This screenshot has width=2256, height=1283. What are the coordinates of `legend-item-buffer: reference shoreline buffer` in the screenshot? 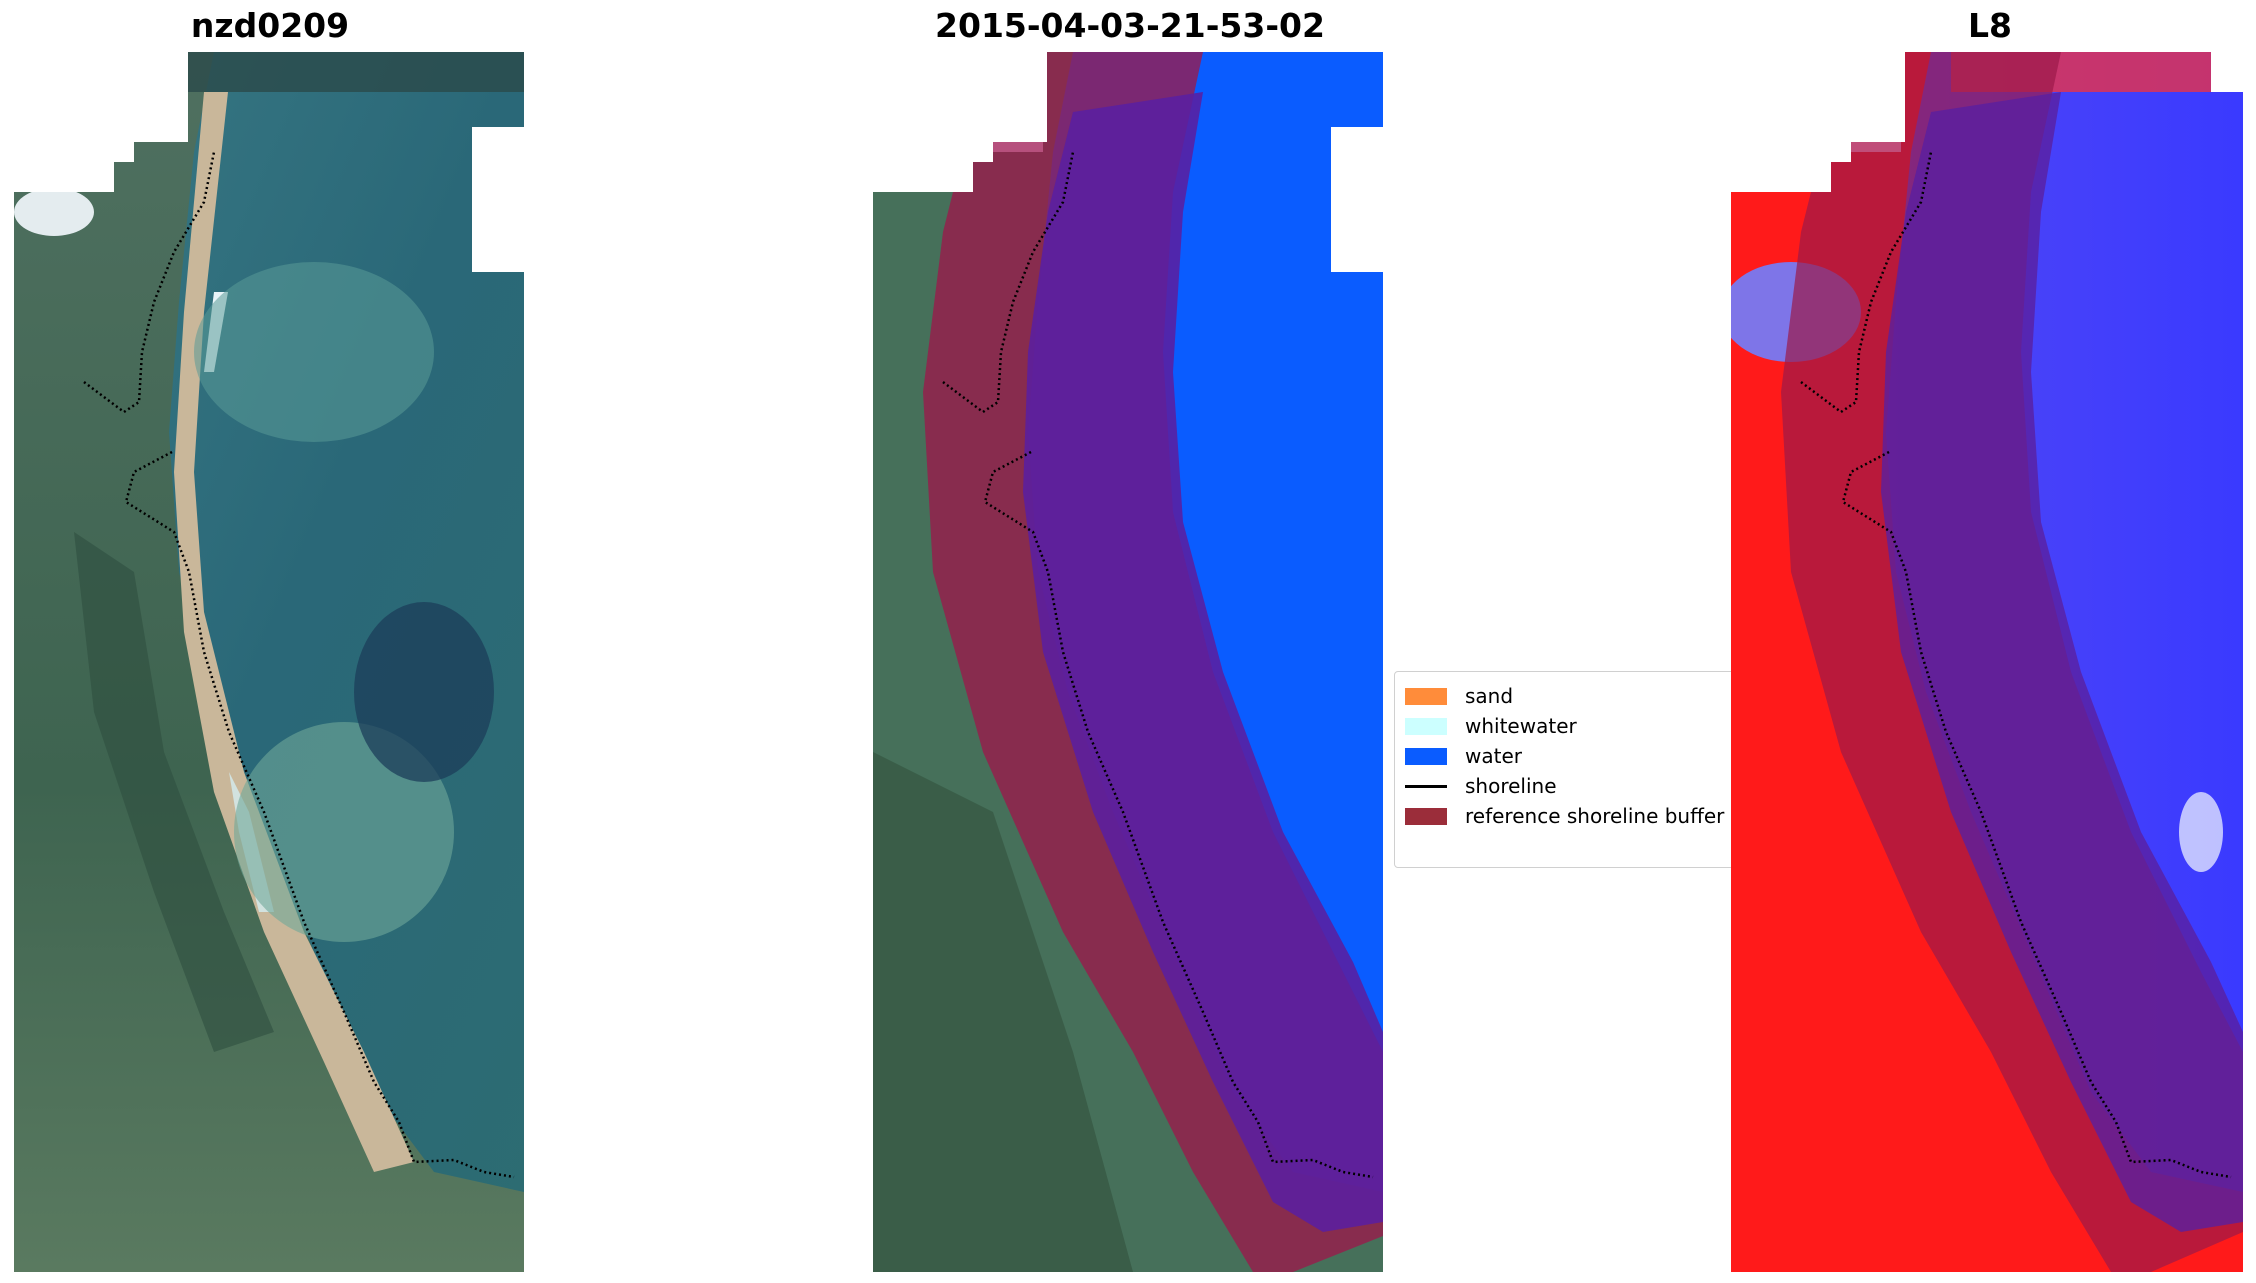 It's located at (1564, 816).